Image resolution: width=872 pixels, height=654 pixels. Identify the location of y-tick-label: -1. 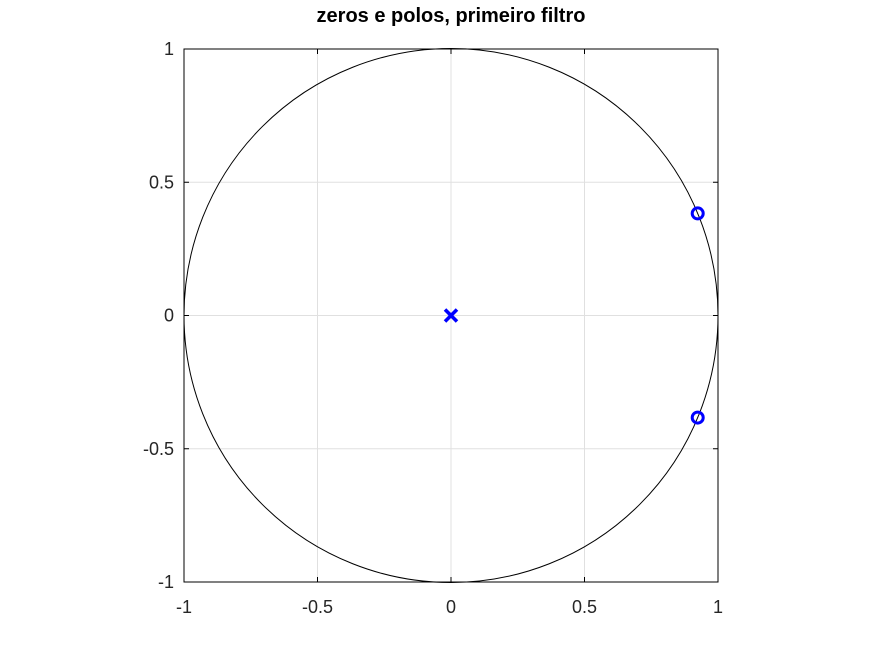
(166, 582).